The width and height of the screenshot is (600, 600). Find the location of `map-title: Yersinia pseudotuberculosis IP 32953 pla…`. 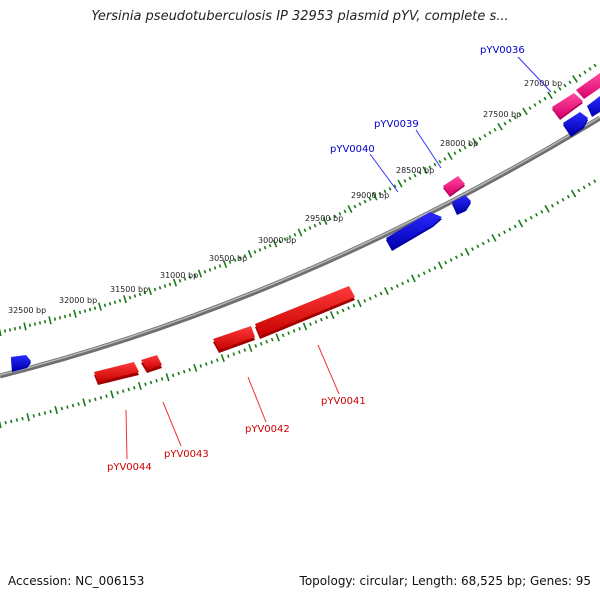

map-title: Yersinia pseudotuberculosis IP 32953 pla… is located at coordinates (300, 16).